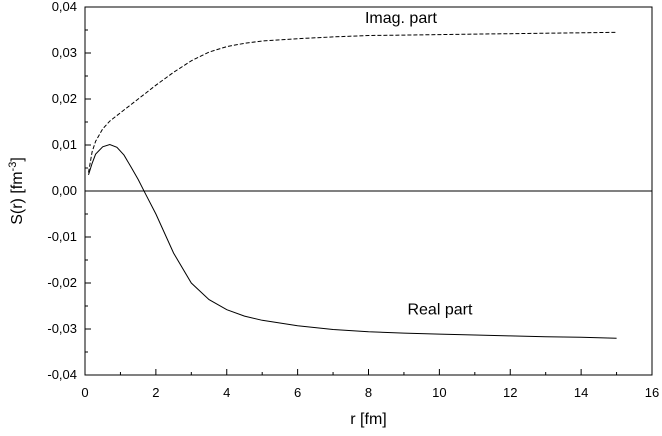 The height and width of the screenshot is (436, 662). Describe the element at coordinates (226, 392) in the screenshot. I see `x-tick-label: 4` at that location.